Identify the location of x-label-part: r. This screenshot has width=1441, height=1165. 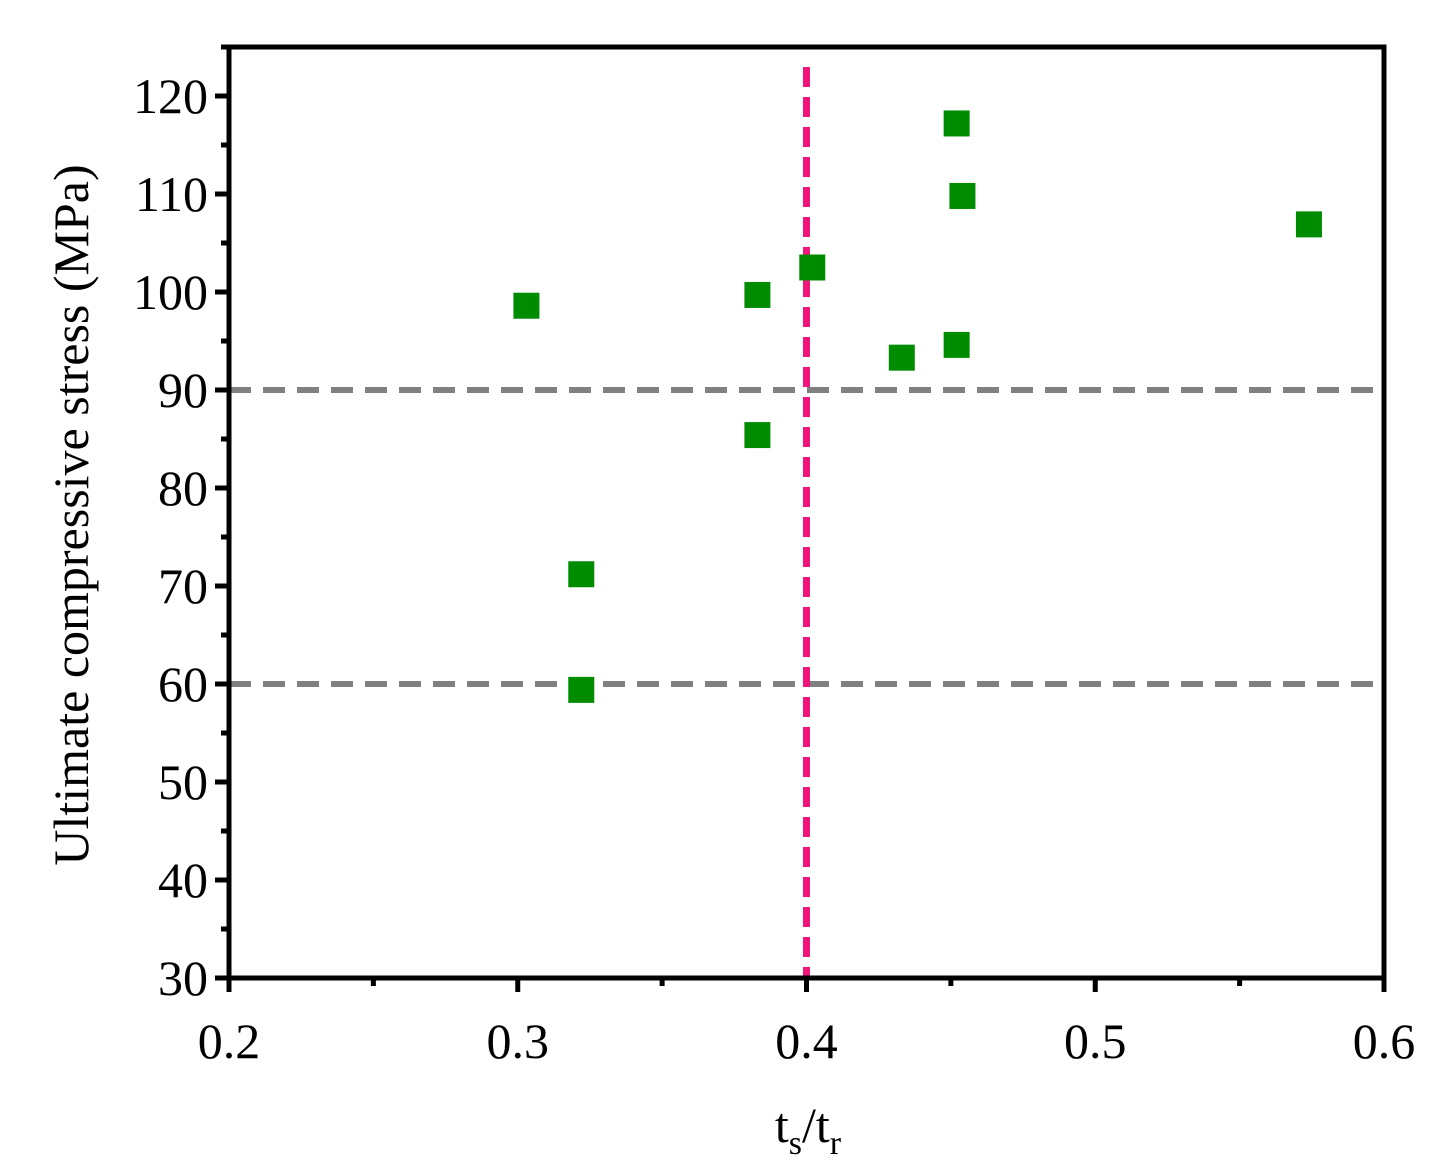
(836, 1143).